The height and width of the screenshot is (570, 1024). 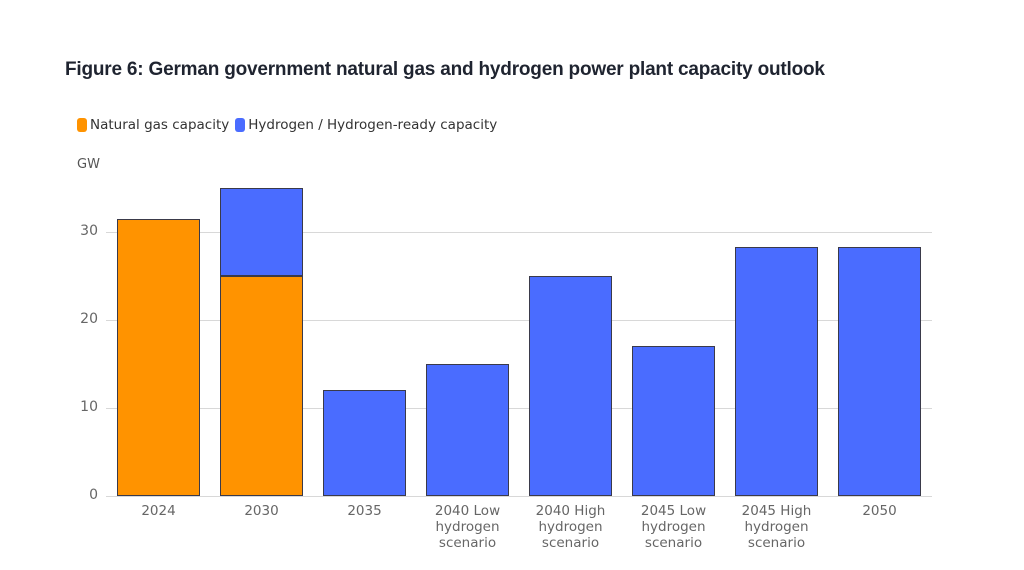 What do you see at coordinates (82, 125) in the screenshot?
I see `natural-gas-swatch-icon` at bounding box center [82, 125].